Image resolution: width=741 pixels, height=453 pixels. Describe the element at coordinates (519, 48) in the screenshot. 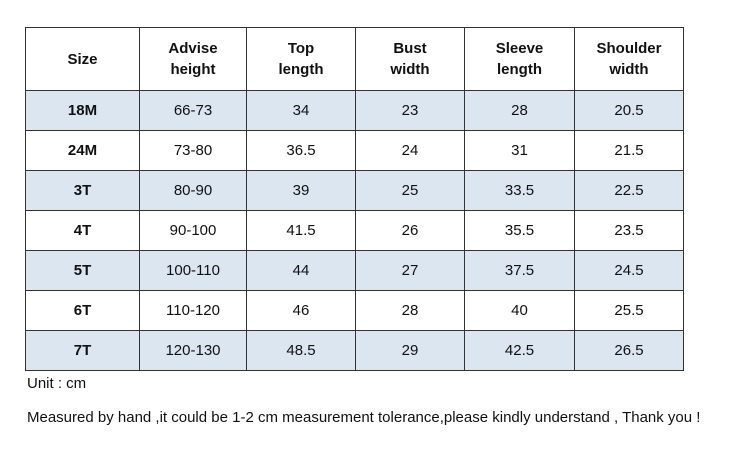

I see `header-text: Sleeve` at that location.